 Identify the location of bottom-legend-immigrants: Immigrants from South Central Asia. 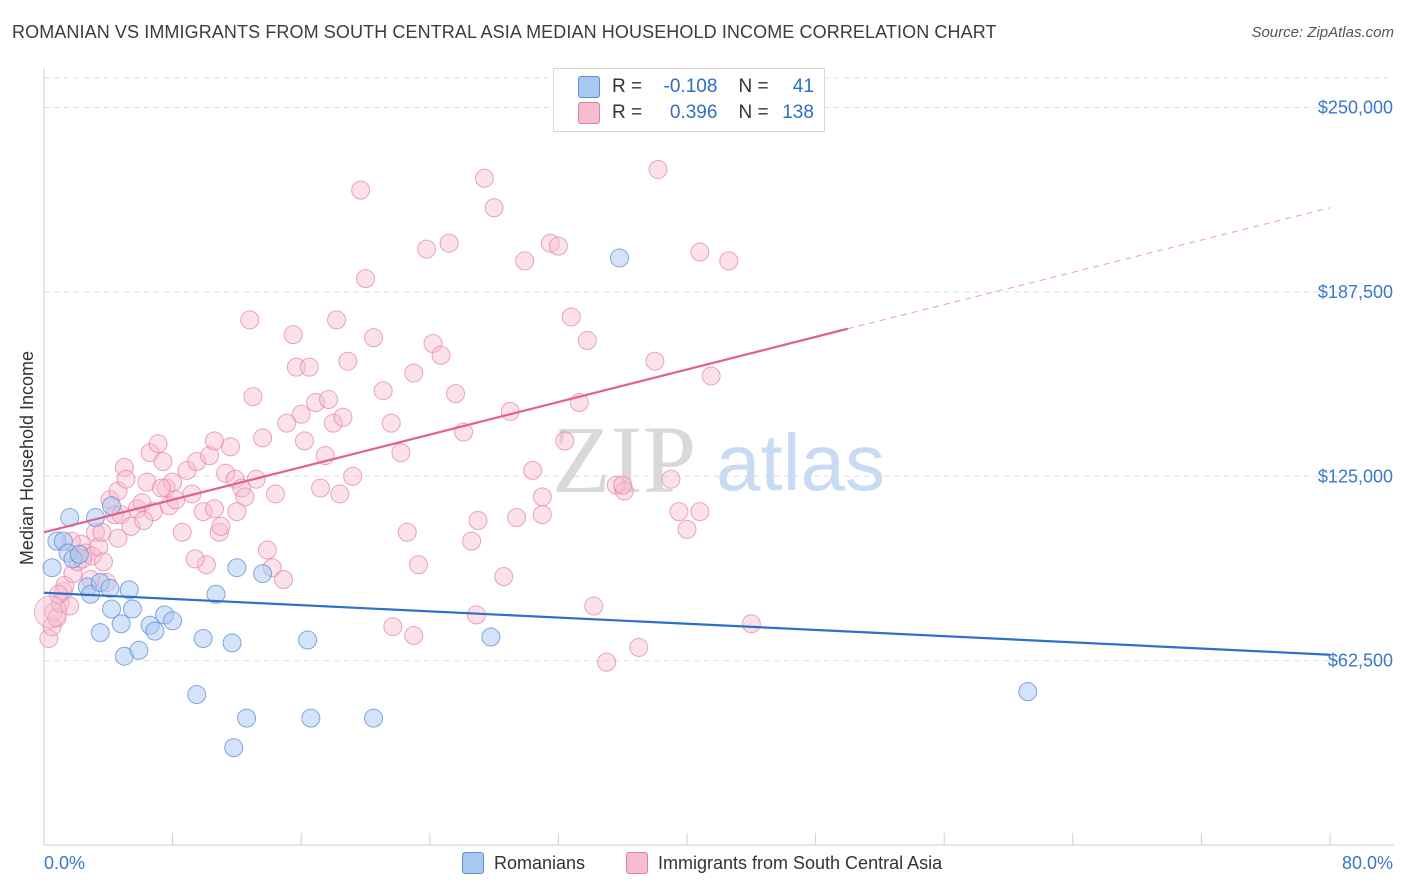
(784, 863).